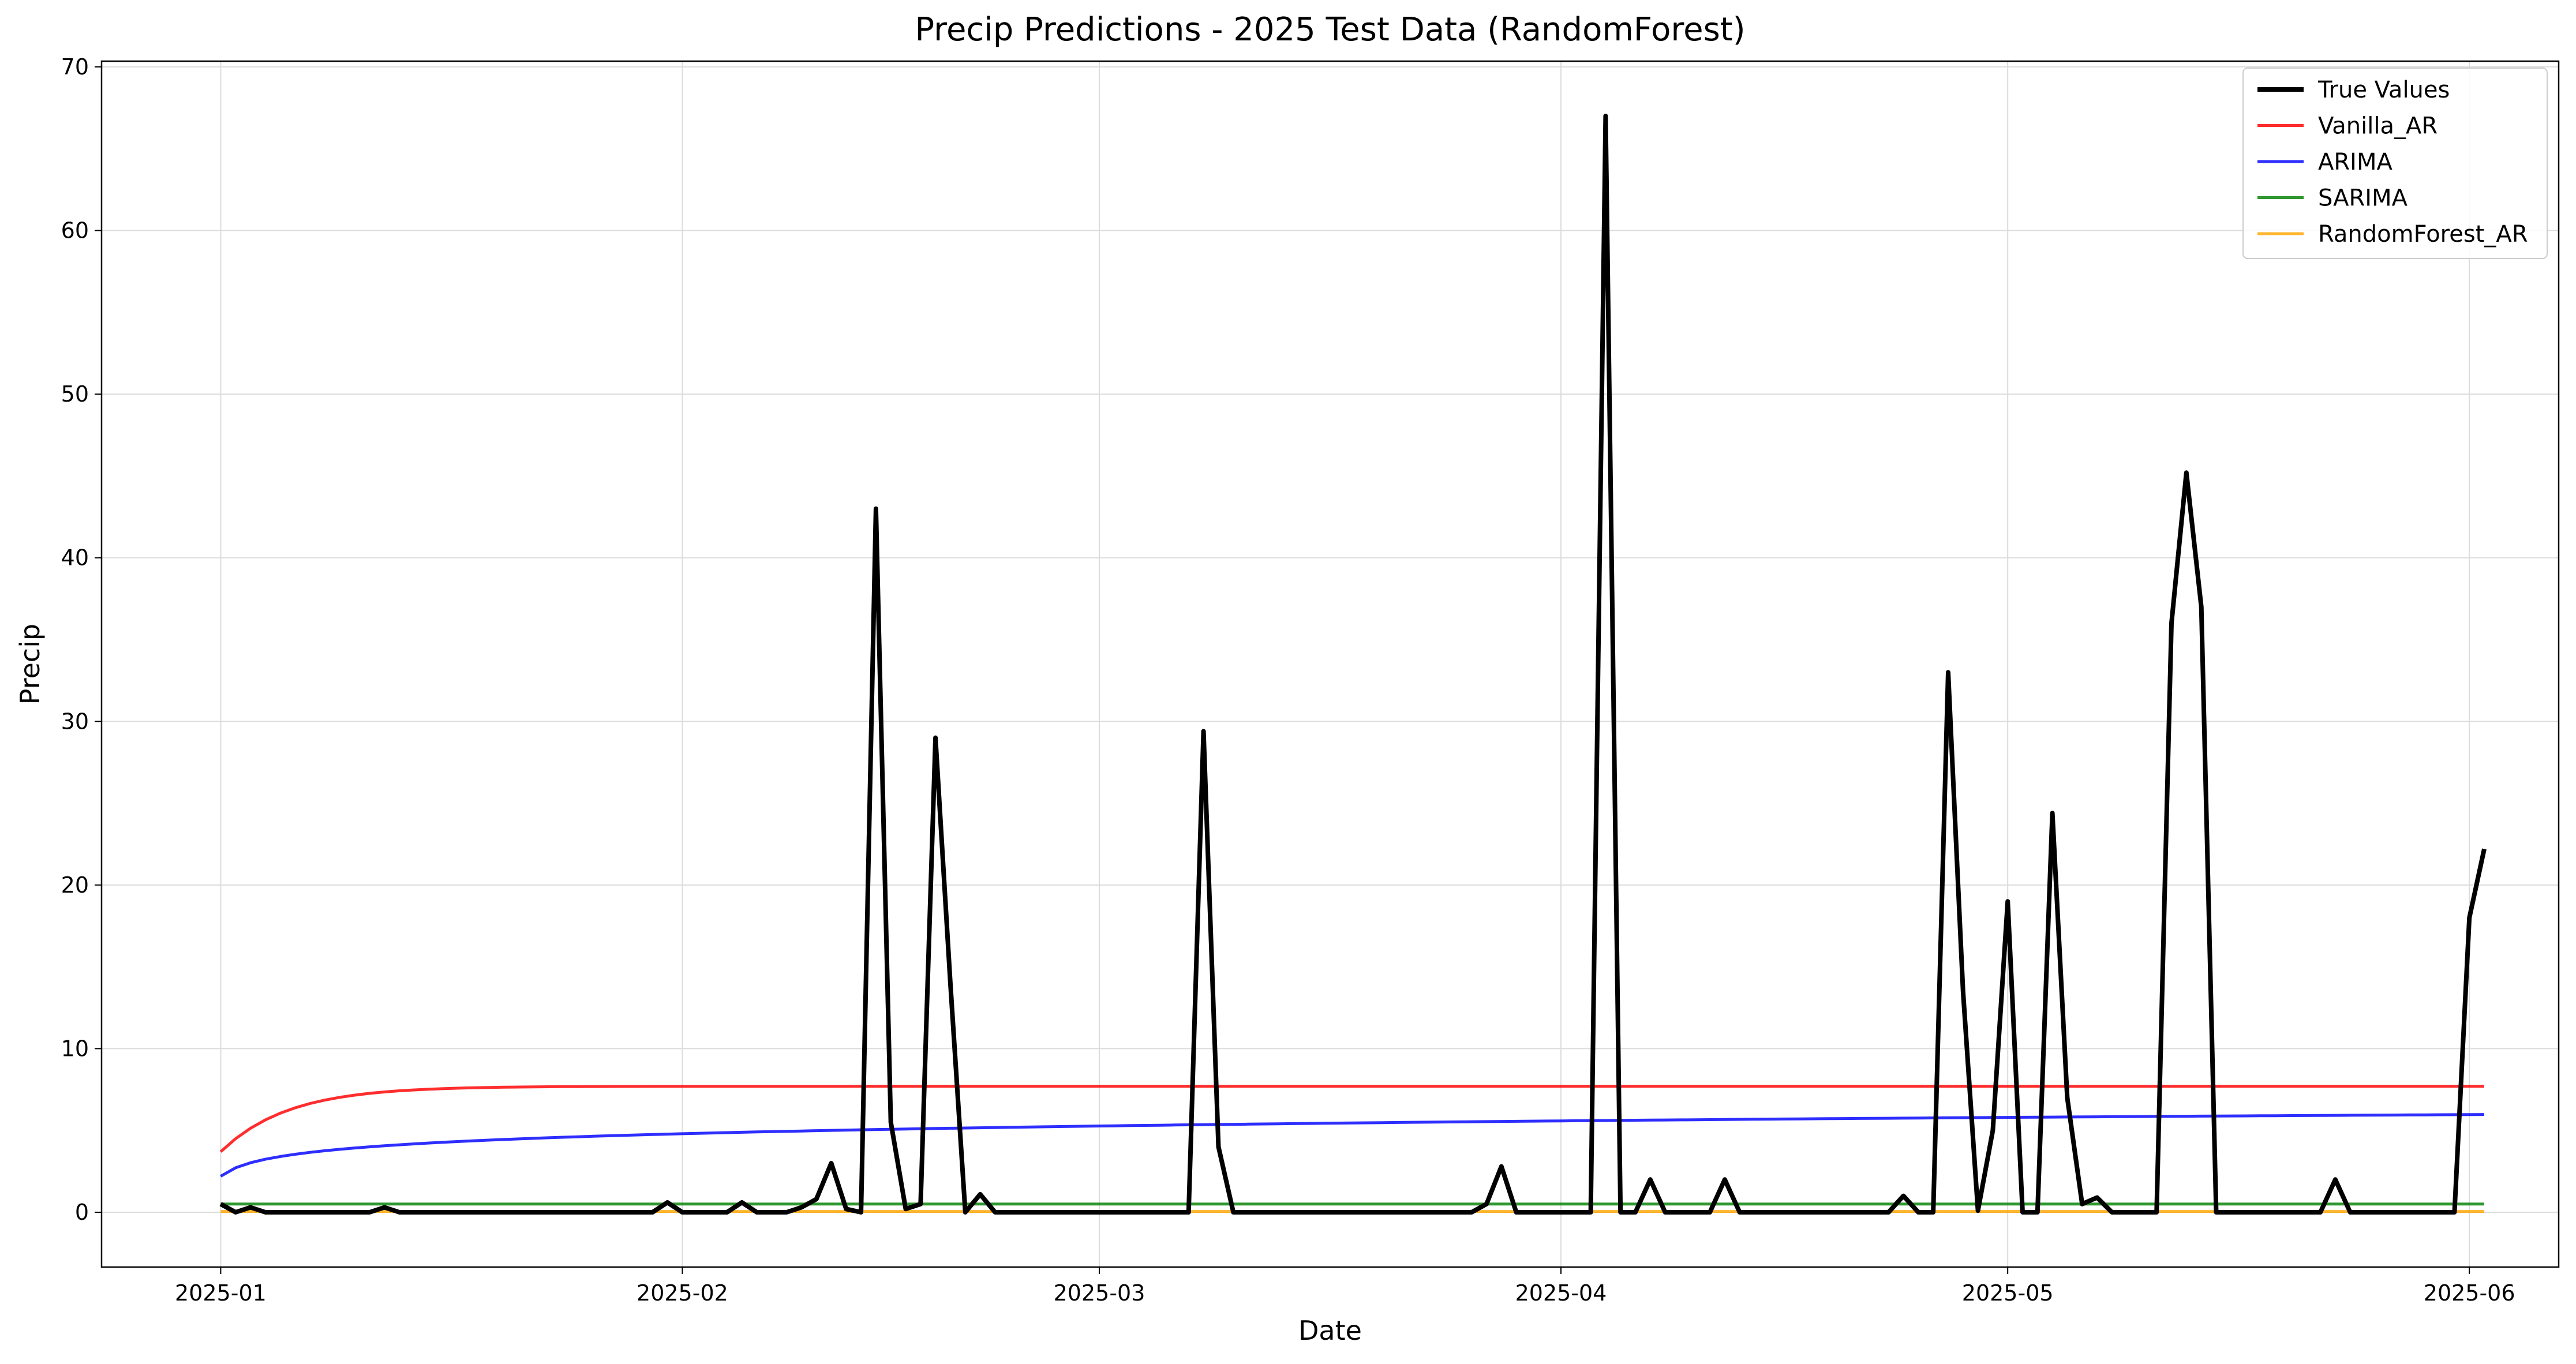 This screenshot has width=2576, height=1364. What do you see at coordinates (2008, 1293) in the screenshot?
I see `x-tick-label: 2025-05` at bounding box center [2008, 1293].